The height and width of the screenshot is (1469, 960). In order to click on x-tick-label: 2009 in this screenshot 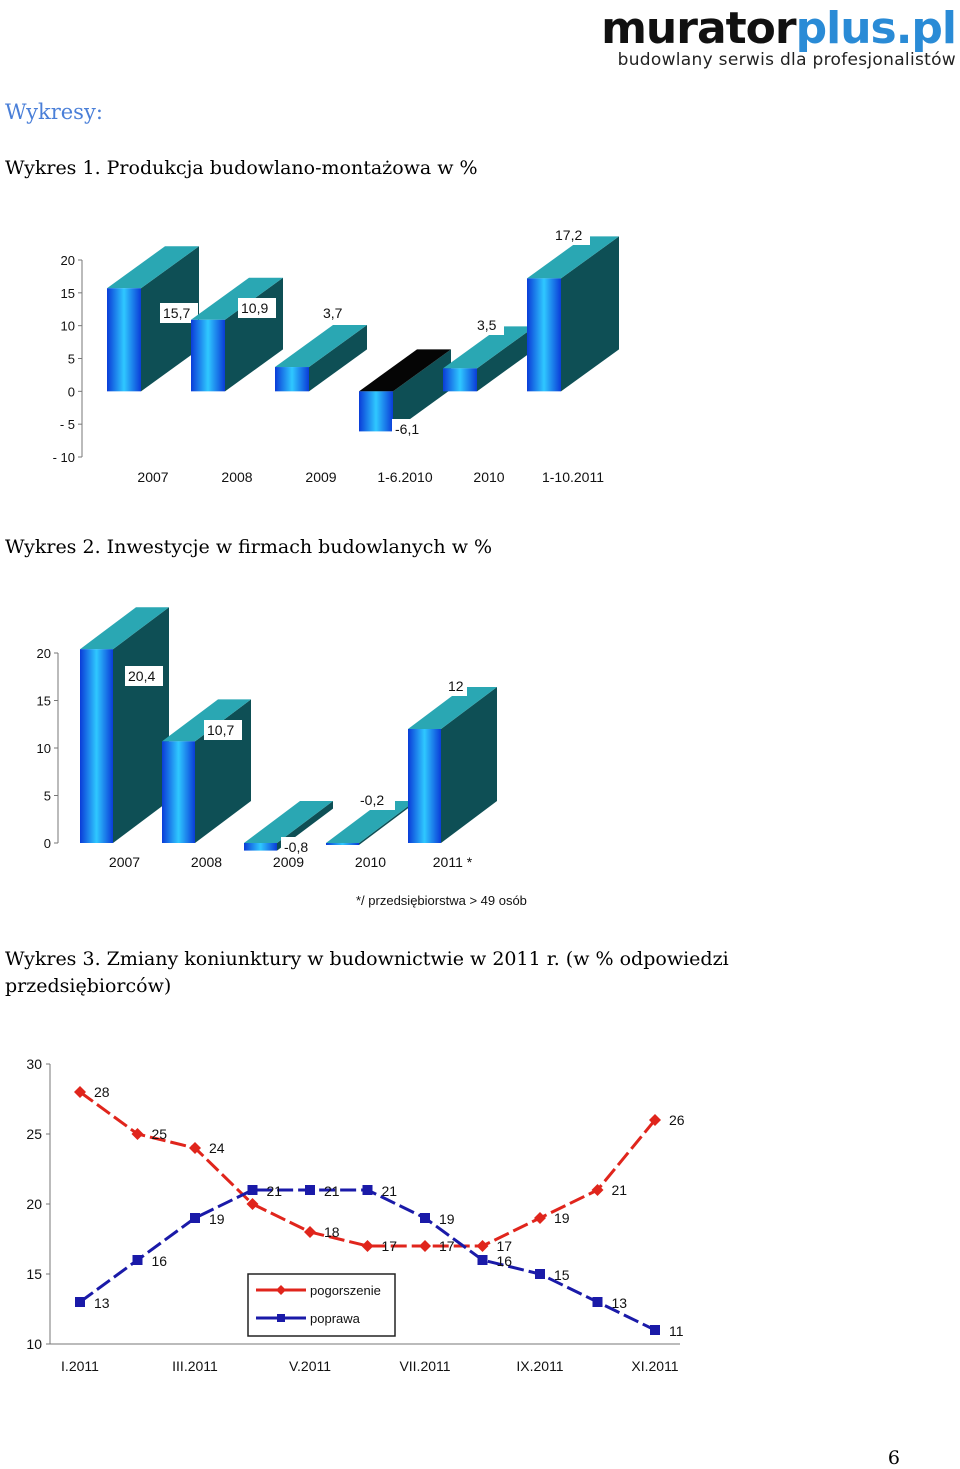, I will do `click(320, 477)`.